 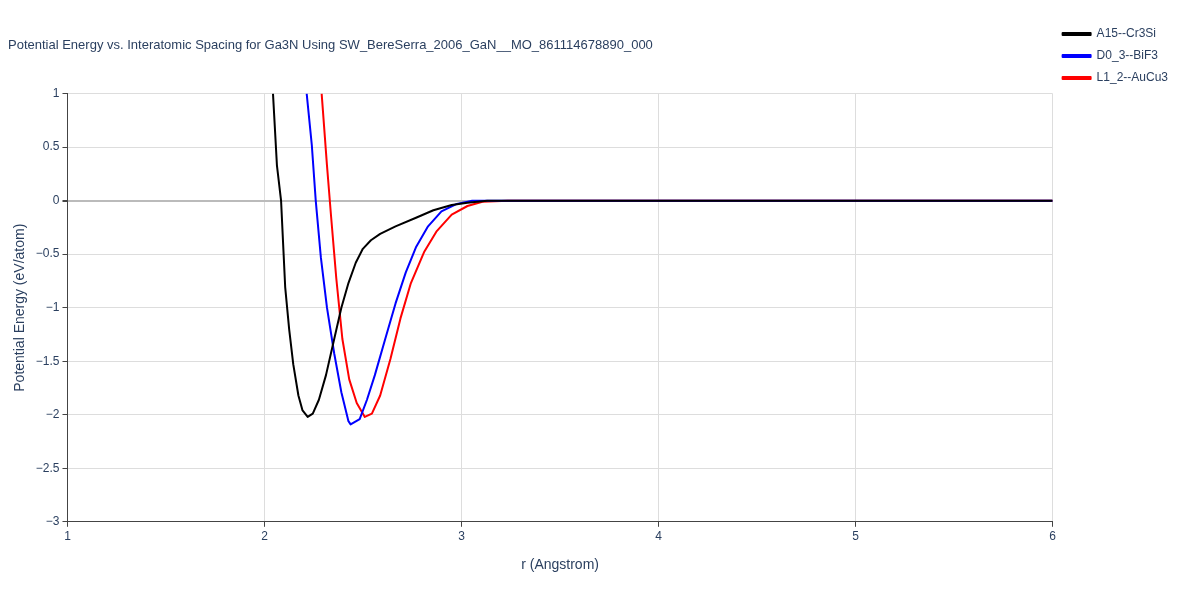 I want to click on y-tick-label: −0.5, so click(x=47, y=253).